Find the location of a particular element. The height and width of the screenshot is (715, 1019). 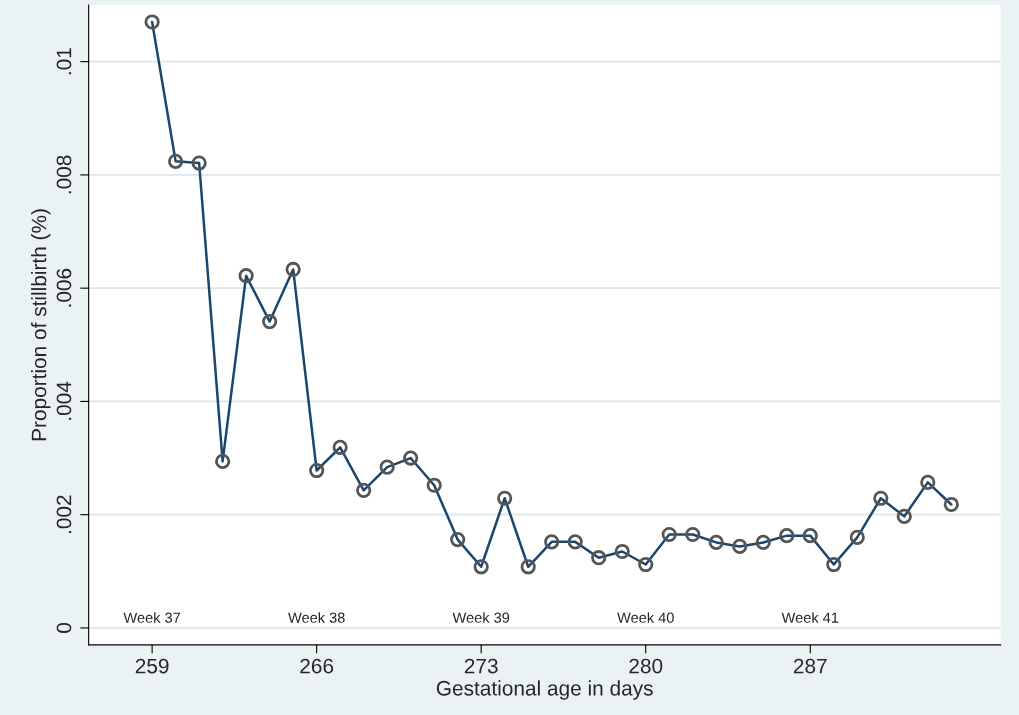

annotation: Week 39 is located at coordinates (481, 617).